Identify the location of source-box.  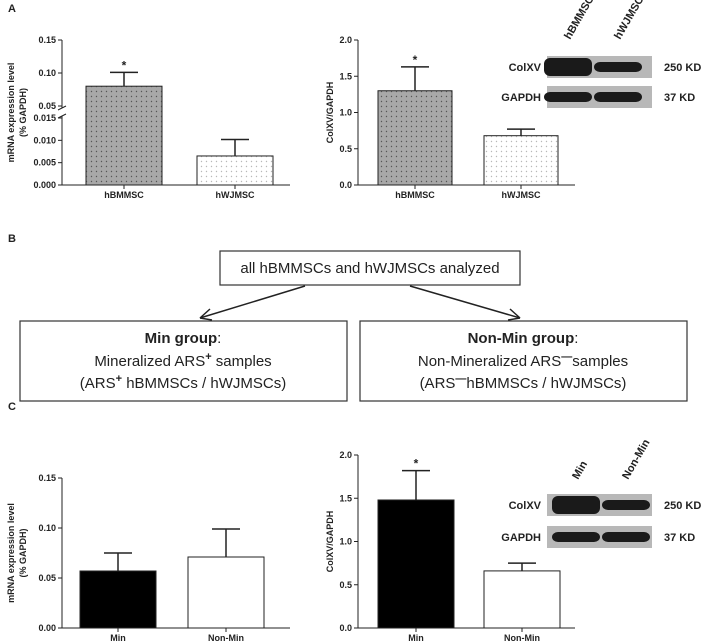
(370, 268).